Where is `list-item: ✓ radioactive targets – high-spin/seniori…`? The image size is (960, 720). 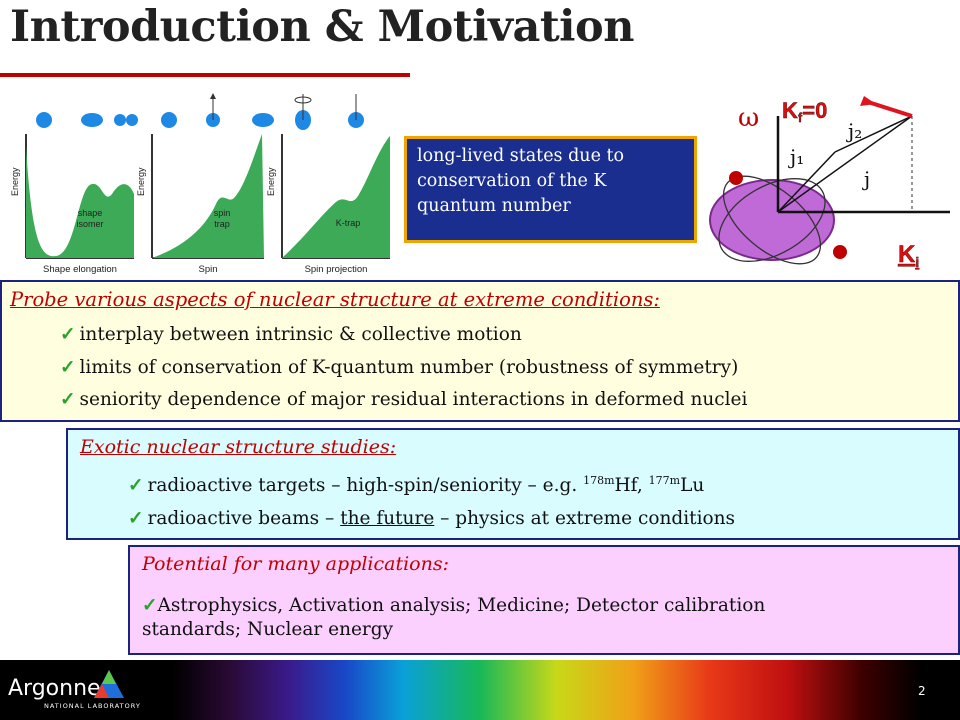
list-item: ✓ radioactive targets – high-spin/seniori… is located at coordinates (416, 485).